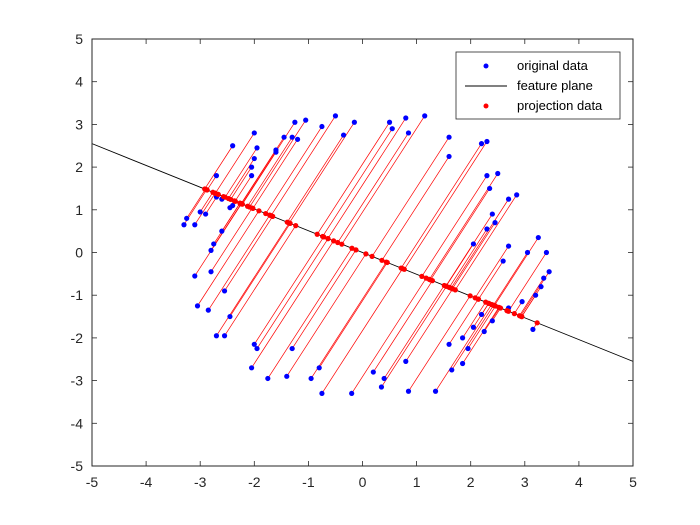  What do you see at coordinates (77, 295) in the screenshot?
I see `y-tick-label: -1` at bounding box center [77, 295].